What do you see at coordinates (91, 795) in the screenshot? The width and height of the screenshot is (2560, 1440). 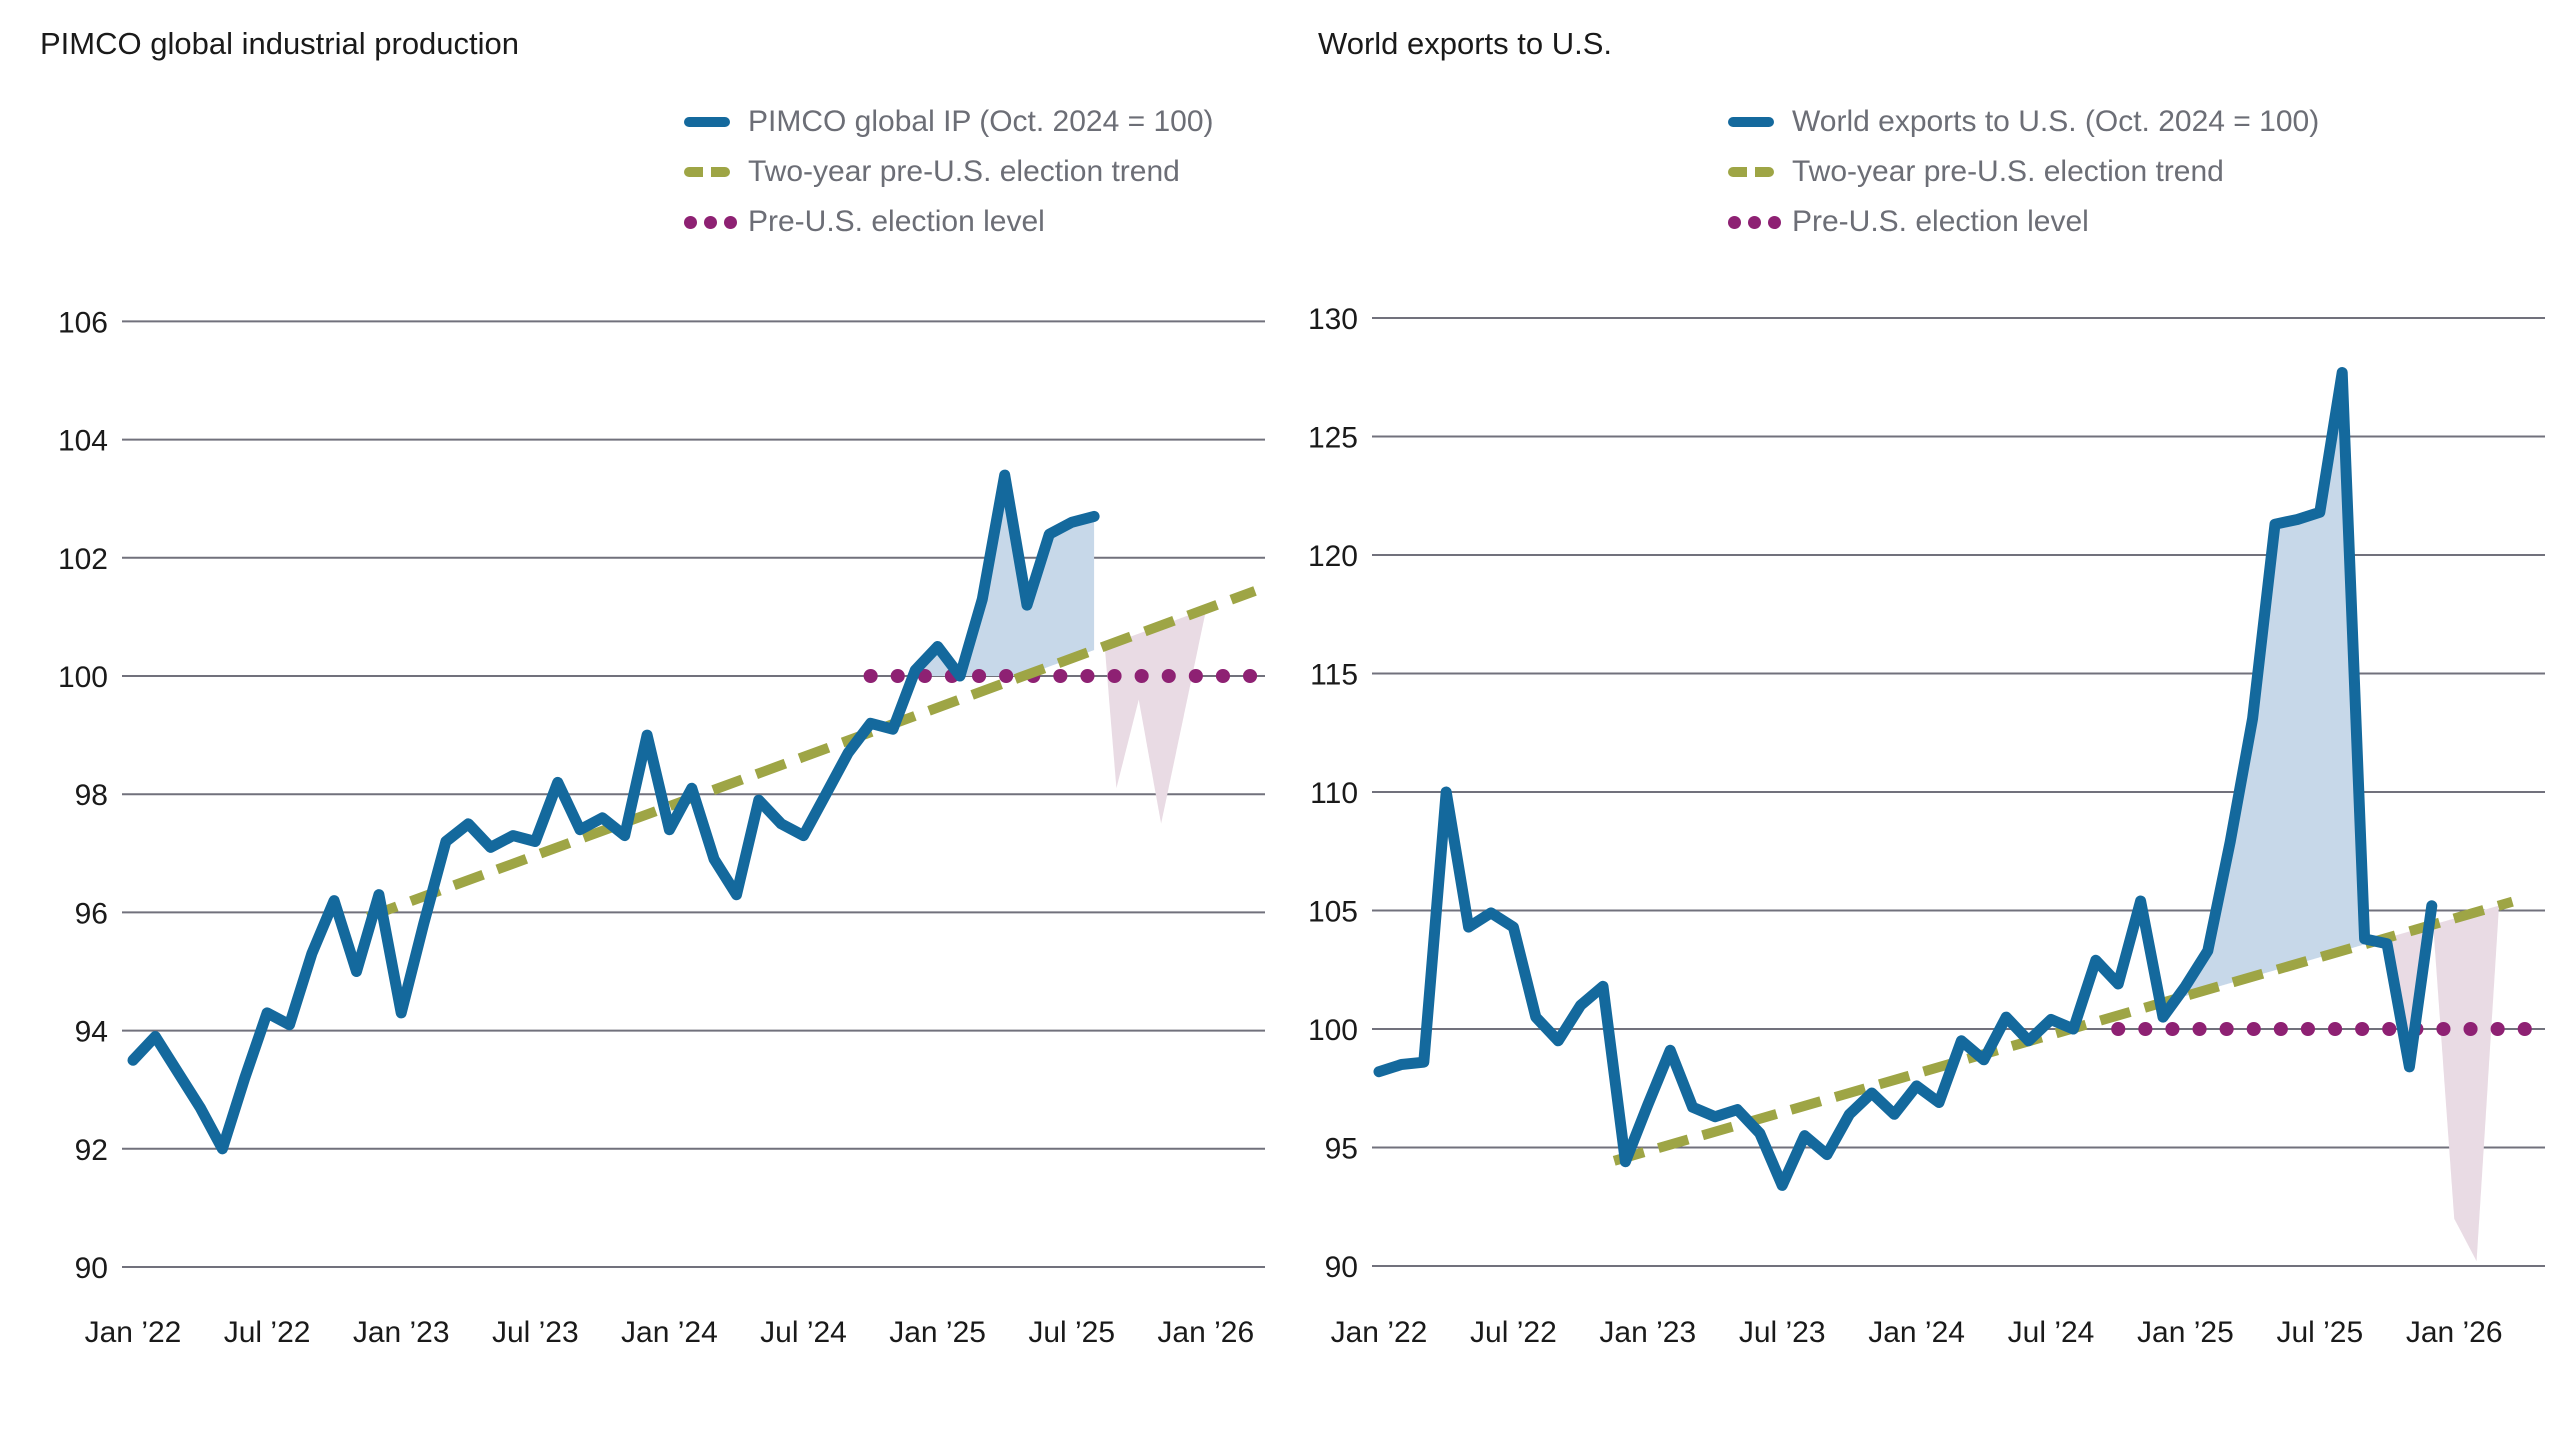 I see `y-tick-label: 98` at bounding box center [91, 795].